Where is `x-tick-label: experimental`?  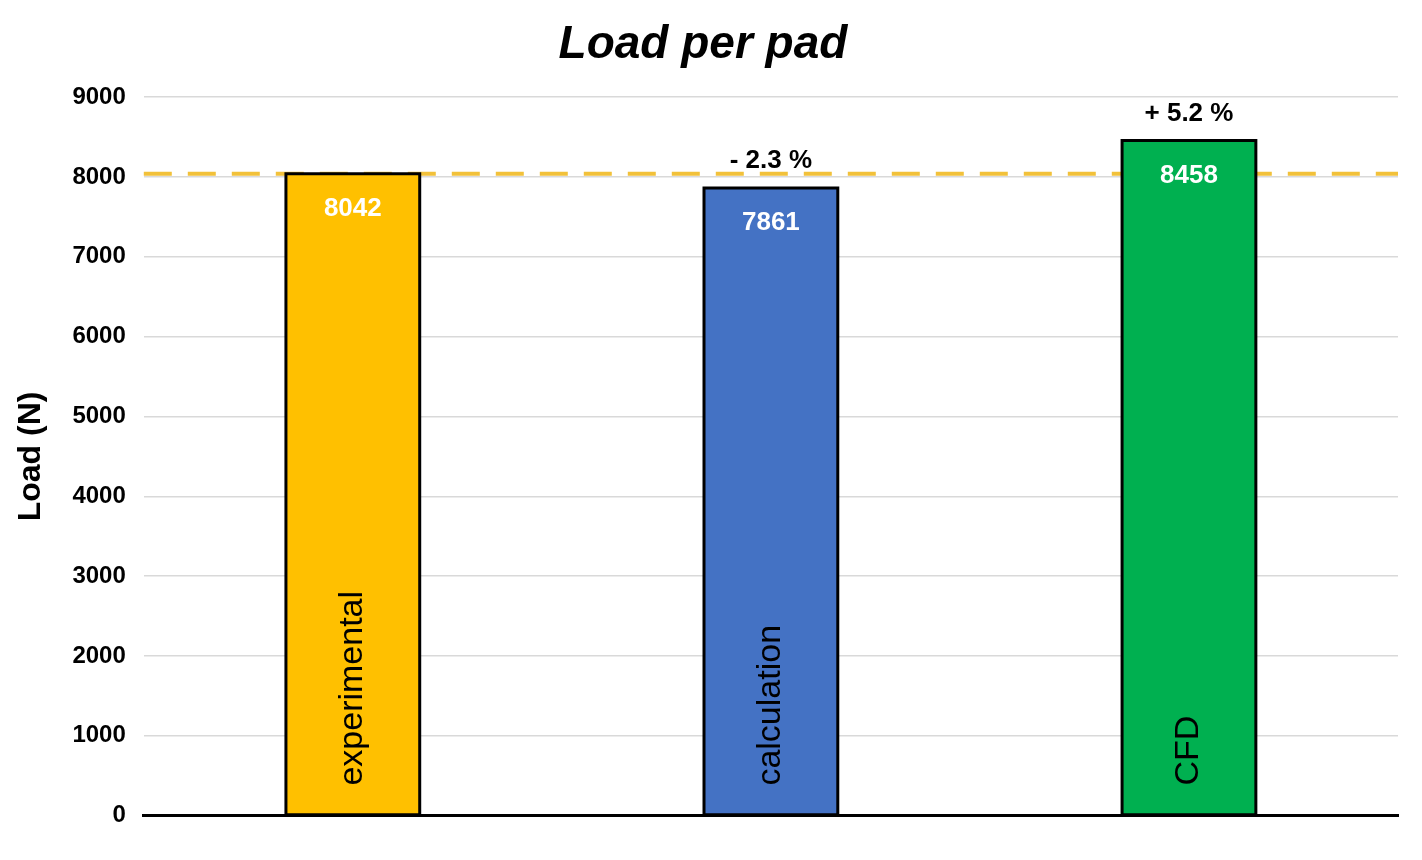
x-tick-label: experimental is located at coordinates (350, 688).